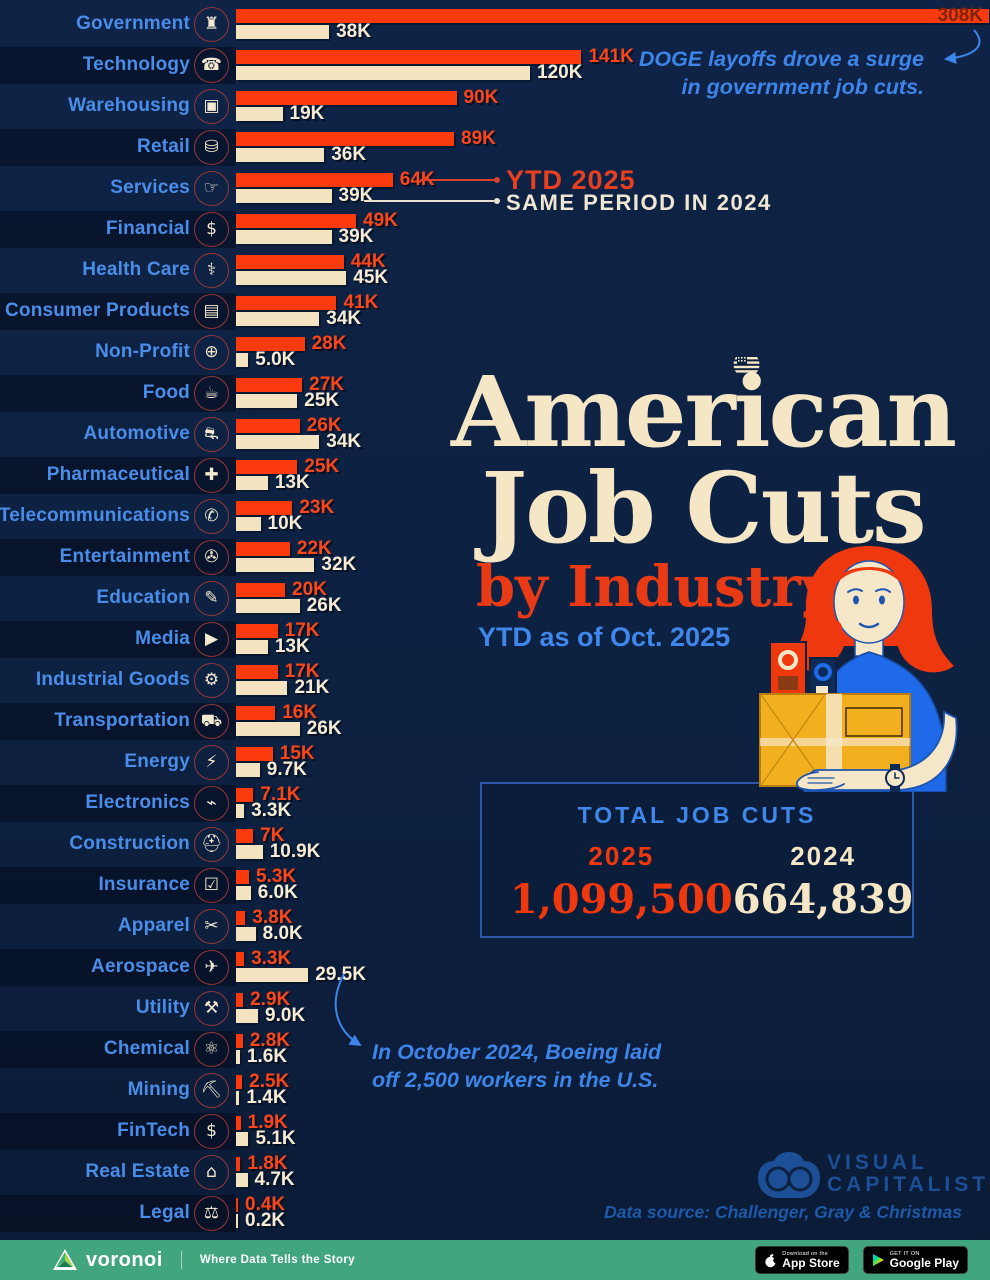 This screenshot has width=990, height=1280. I want to click on industry-label: Apparel, so click(153, 925).